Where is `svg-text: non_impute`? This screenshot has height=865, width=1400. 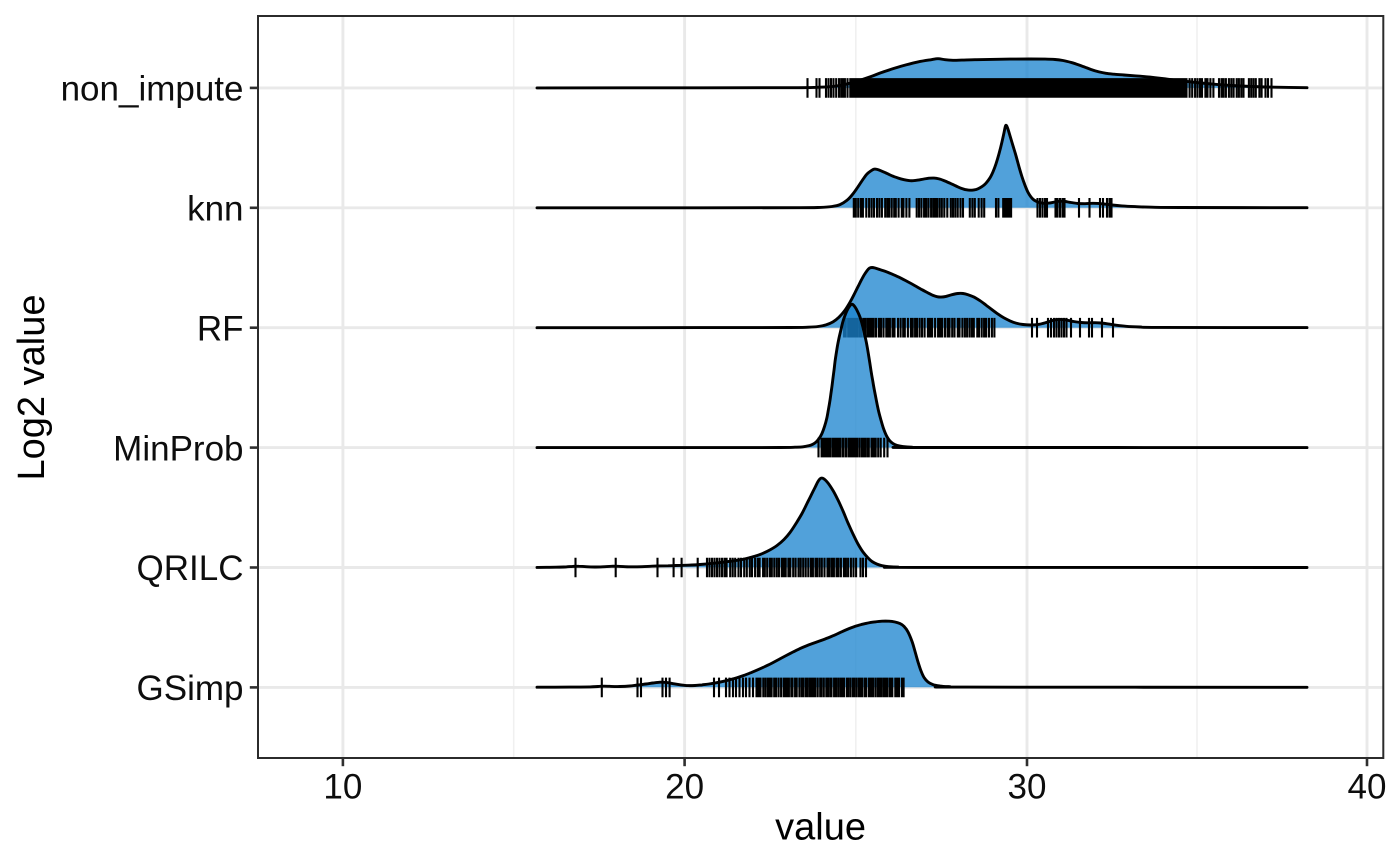 svg-text: non_impute is located at coordinates (152, 89).